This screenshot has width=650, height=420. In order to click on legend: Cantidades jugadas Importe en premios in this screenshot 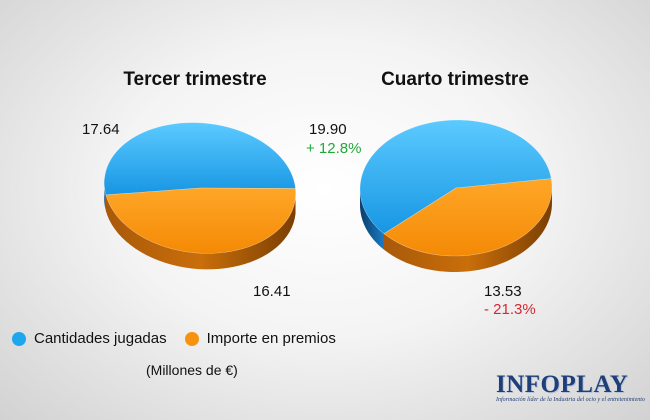, I will do `click(183, 338)`.